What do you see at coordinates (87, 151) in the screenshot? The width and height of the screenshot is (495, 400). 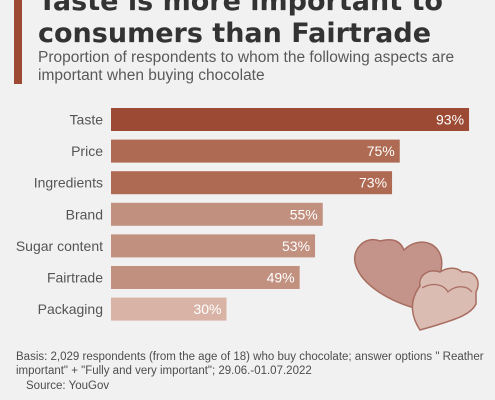 I see `category-label: Price` at bounding box center [87, 151].